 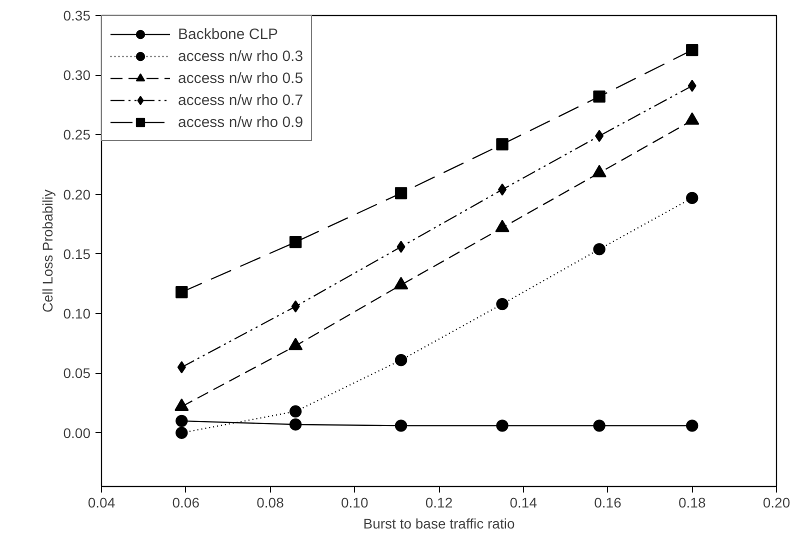 I want to click on x-tick-label: 0.04, so click(x=102, y=502).